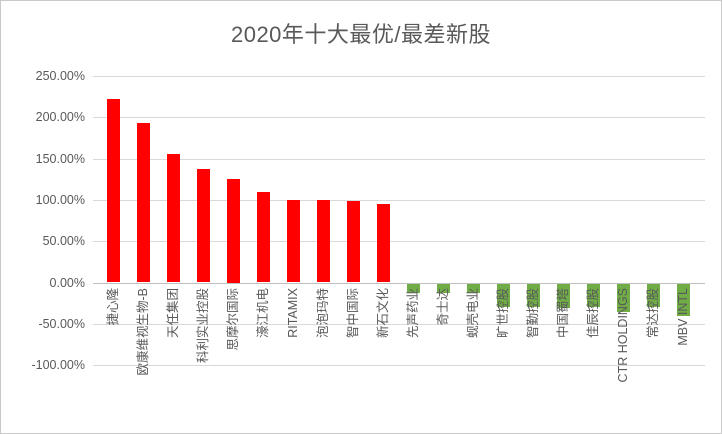 The height and width of the screenshot is (434, 722). What do you see at coordinates (399, 283) in the screenshot?
I see `zero-axis-line` at bounding box center [399, 283].